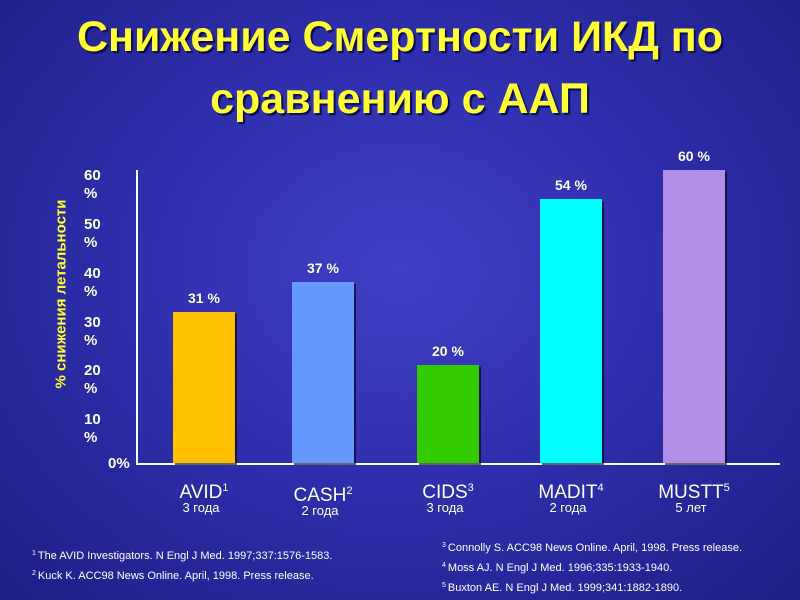 This screenshot has width=800, height=600. Describe the element at coordinates (323, 268) in the screenshot. I see `bar-value-label: 37 %` at that location.